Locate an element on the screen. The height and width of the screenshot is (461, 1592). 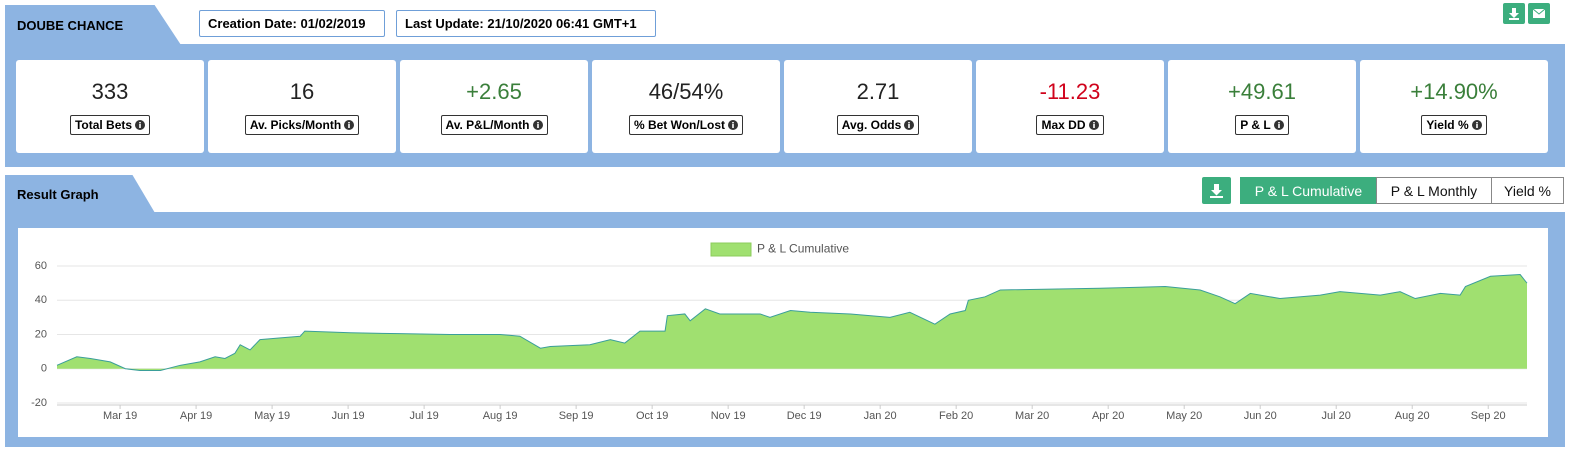
x-tick-label: May 20 is located at coordinates (1184, 416).